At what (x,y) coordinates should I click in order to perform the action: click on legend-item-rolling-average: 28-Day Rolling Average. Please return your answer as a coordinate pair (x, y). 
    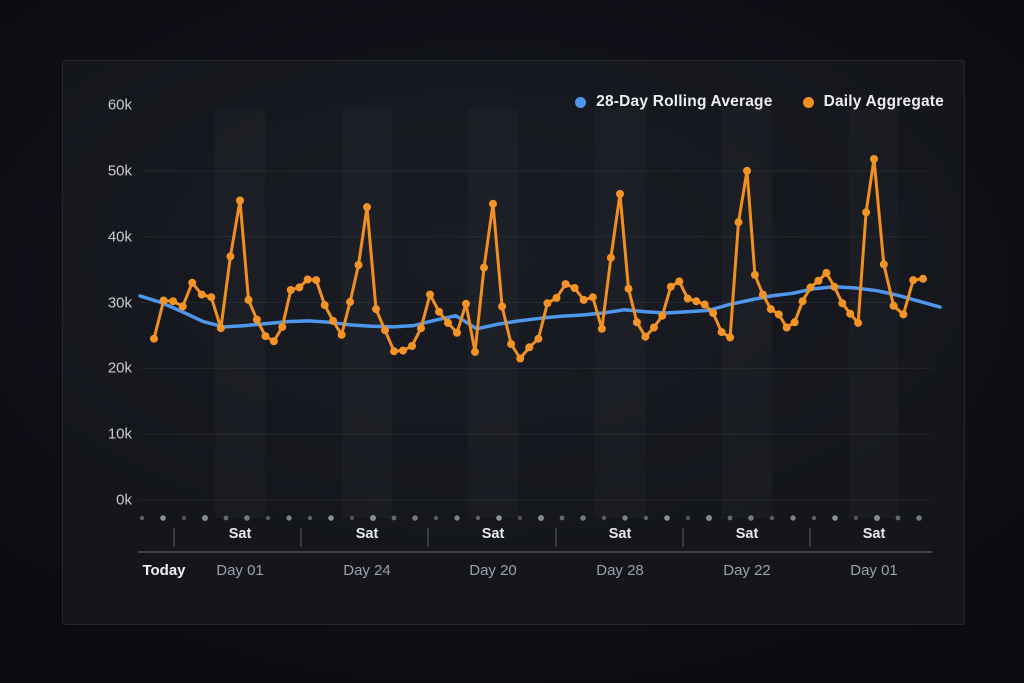
    Looking at the image, I should click on (673, 102).